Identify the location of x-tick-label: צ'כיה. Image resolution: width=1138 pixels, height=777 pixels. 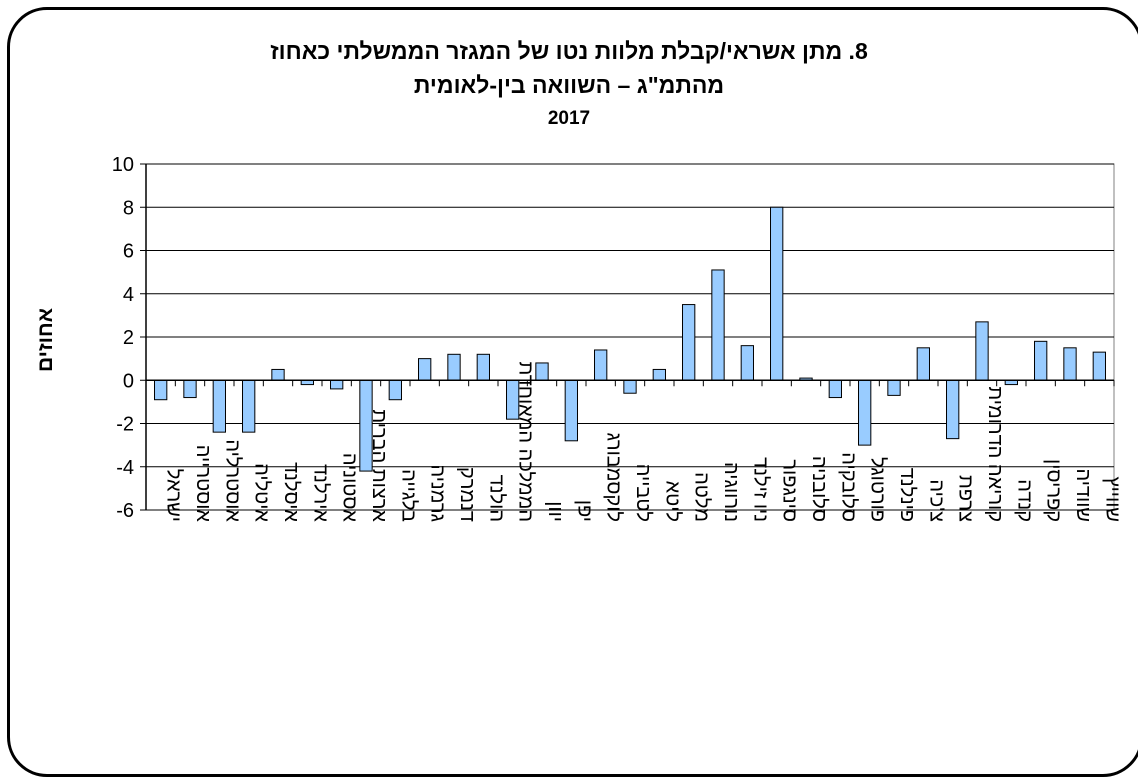
(936, 500).